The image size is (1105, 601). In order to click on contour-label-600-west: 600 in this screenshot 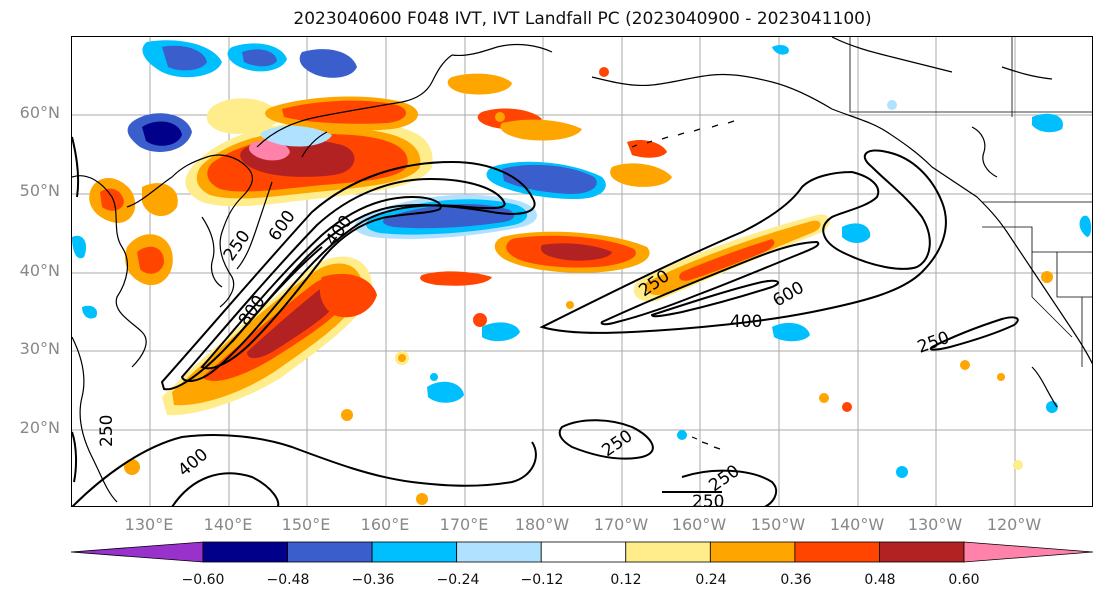, I will do `click(282, 226)`.